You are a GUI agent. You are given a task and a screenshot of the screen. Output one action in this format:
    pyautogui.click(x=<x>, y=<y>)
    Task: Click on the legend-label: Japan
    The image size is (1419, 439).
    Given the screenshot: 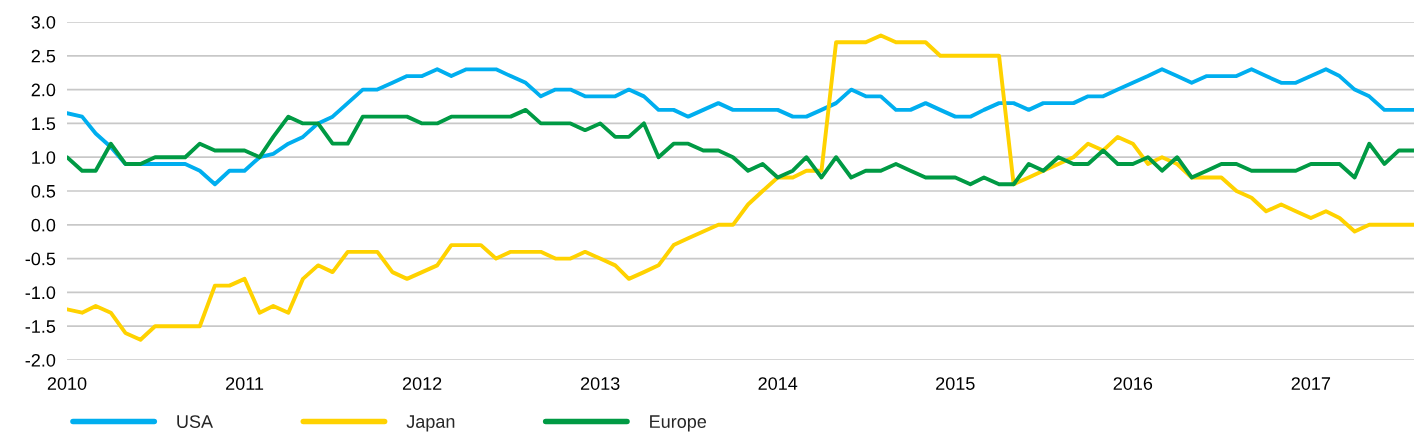 What is the action you would take?
    pyautogui.click(x=430, y=423)
    